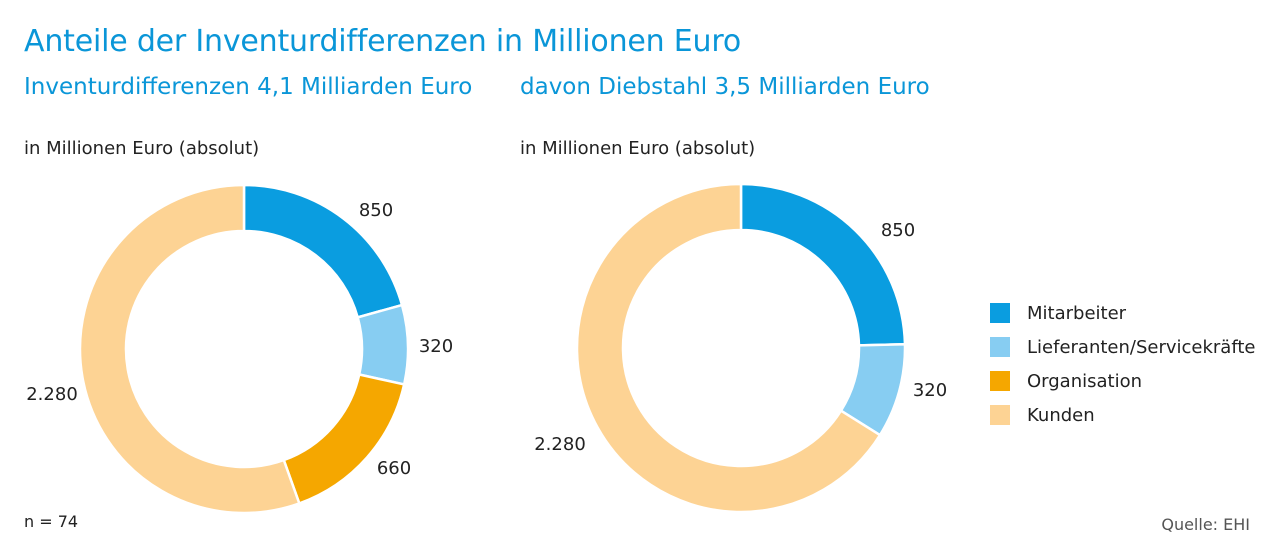  Describe the element at coordinates (248, 87) in the screenshot. I see `chart-1-subtitle: Inventurdifferenzen 4,1 Milliarden Euro` at that location.